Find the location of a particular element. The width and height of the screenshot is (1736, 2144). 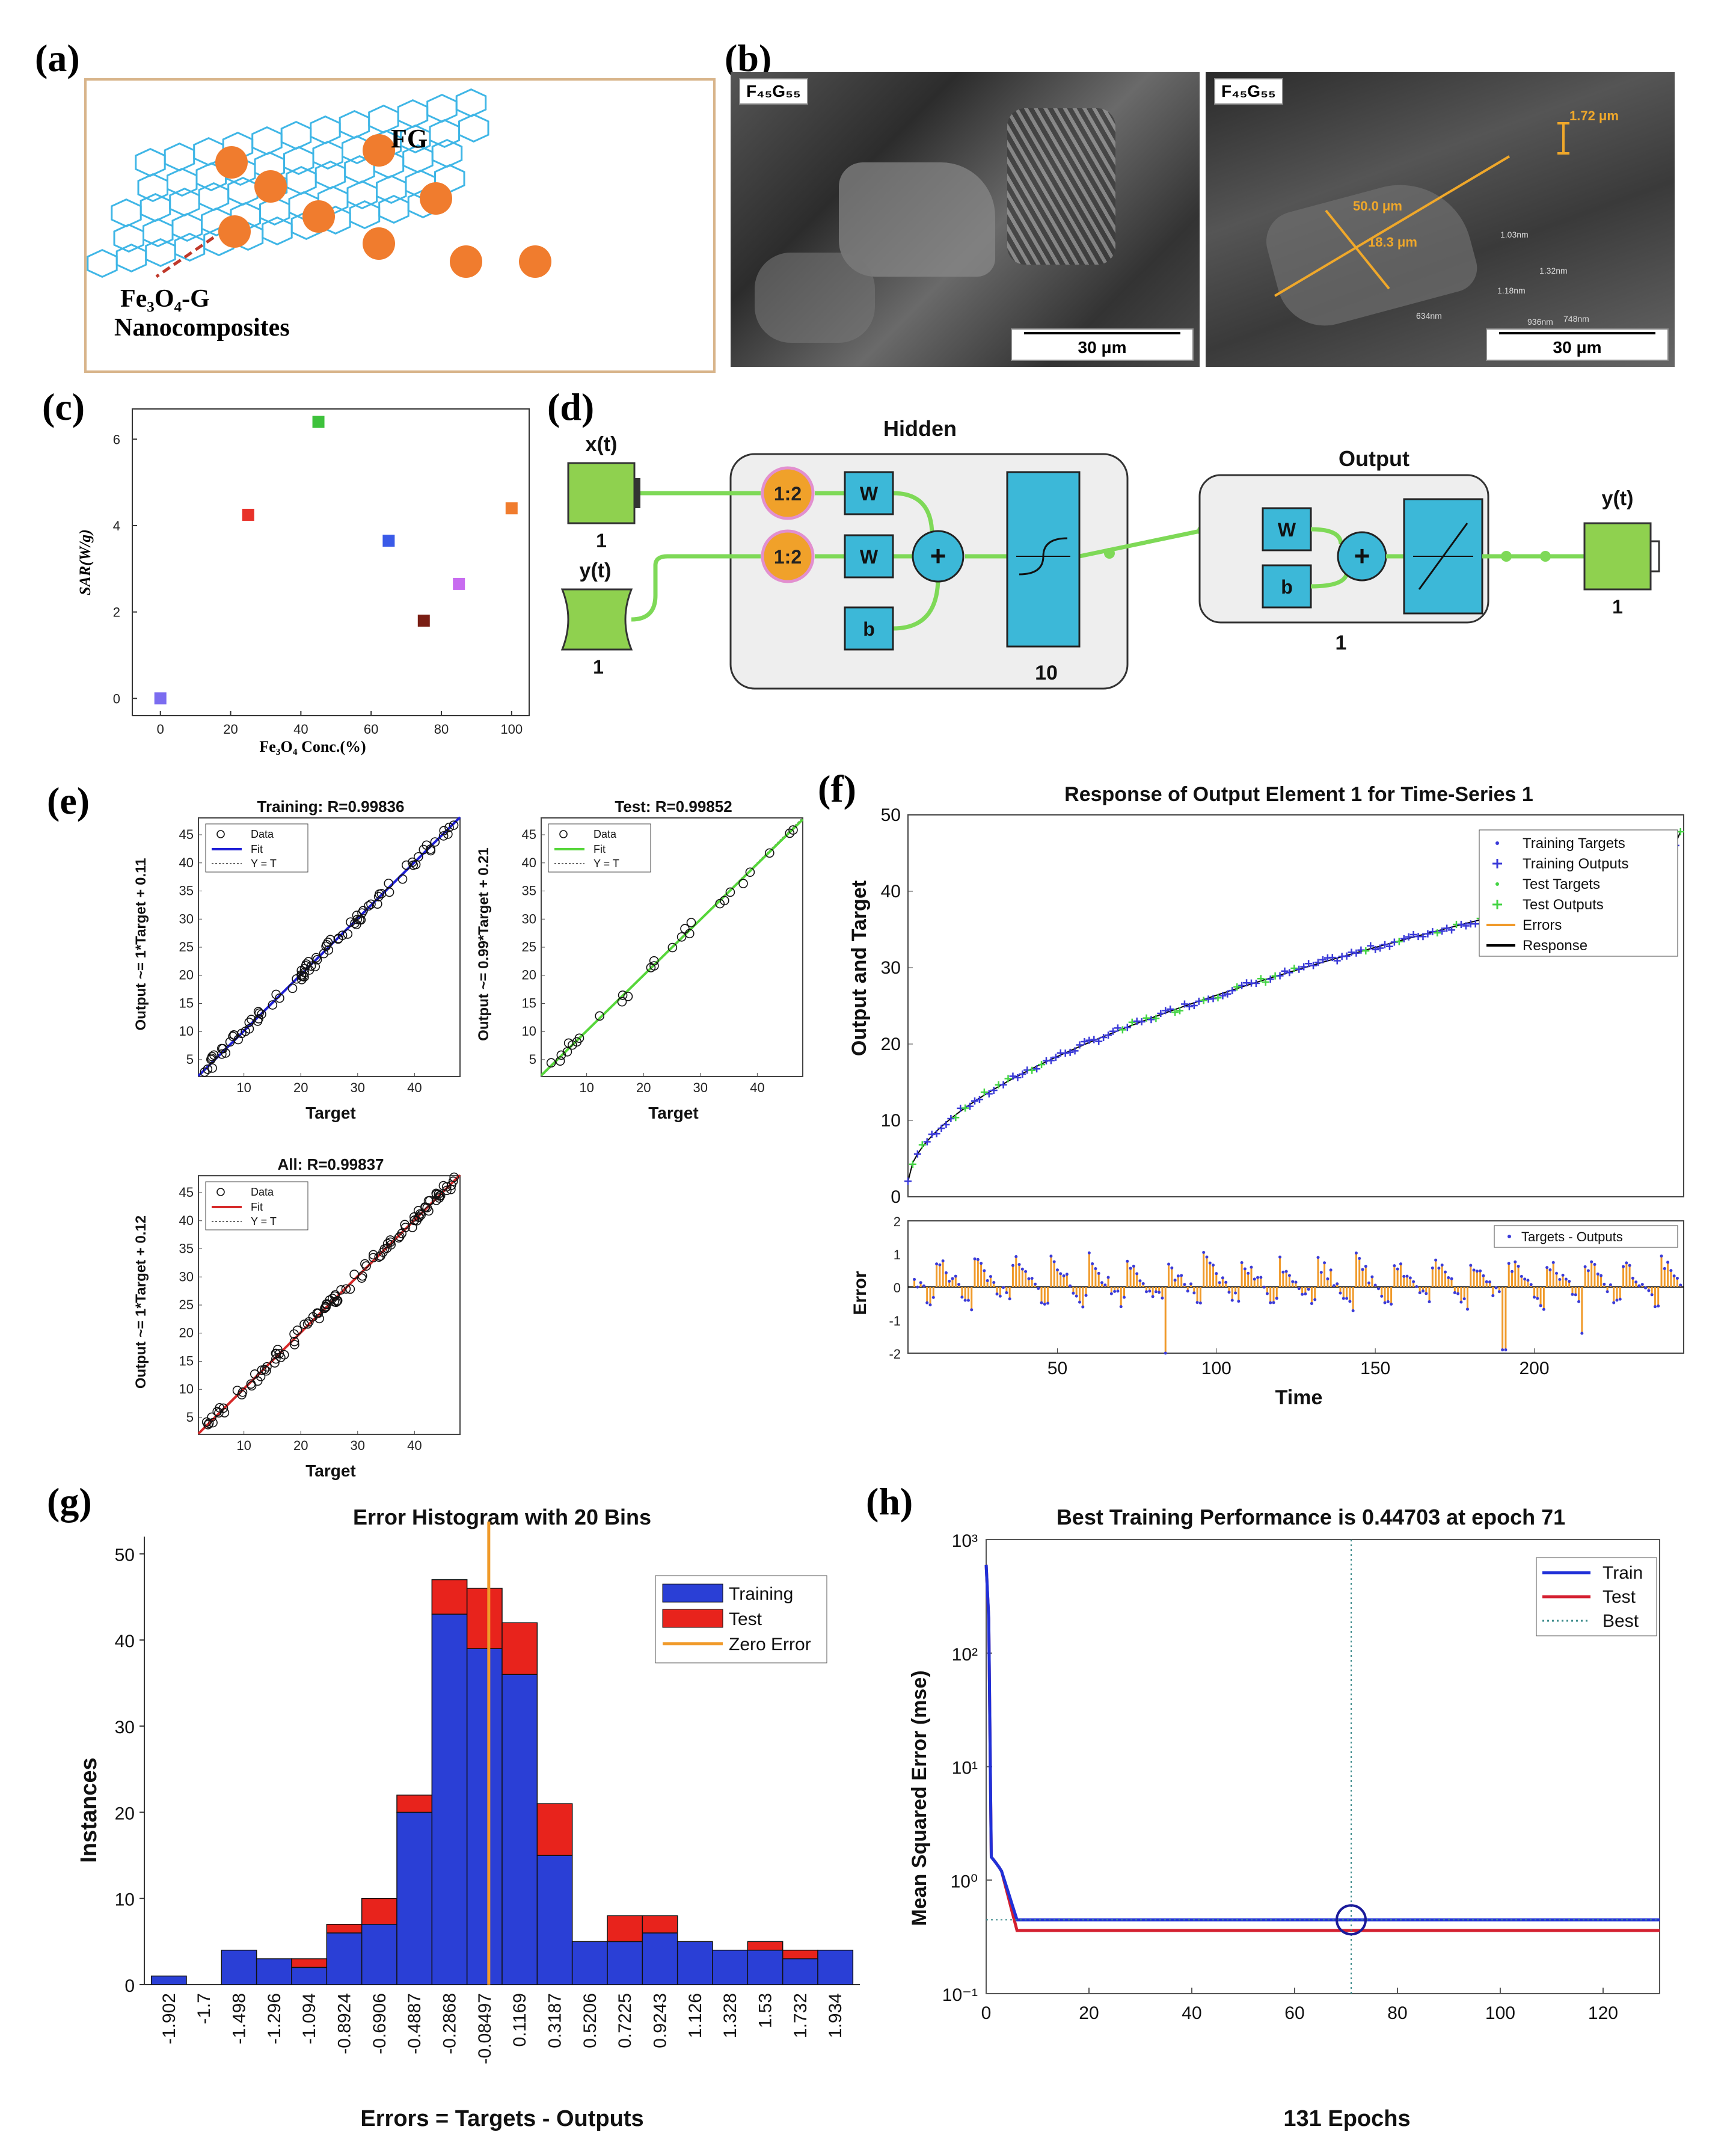

sem-image-left: F₄₅G₅₅ 30 μm is located at coordinates (966, 219).